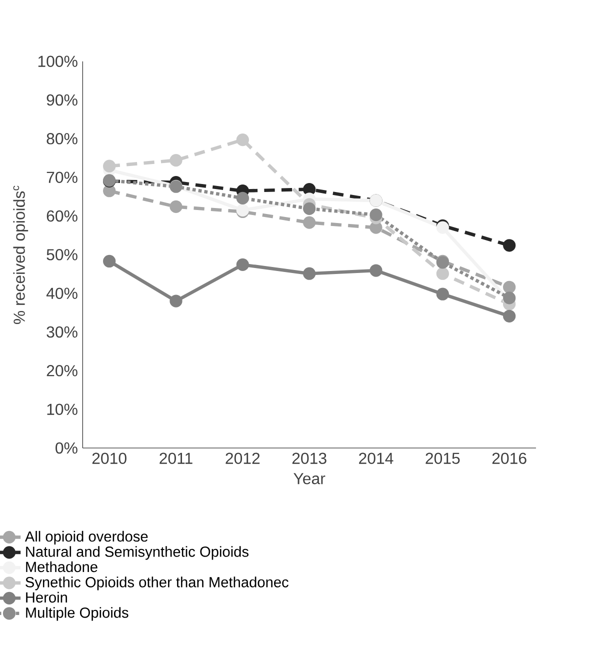  What do you see at coordinates (62, 293) in the screenshot?
I see `y-tick-label: 40%` at bounding box center [62, 293].